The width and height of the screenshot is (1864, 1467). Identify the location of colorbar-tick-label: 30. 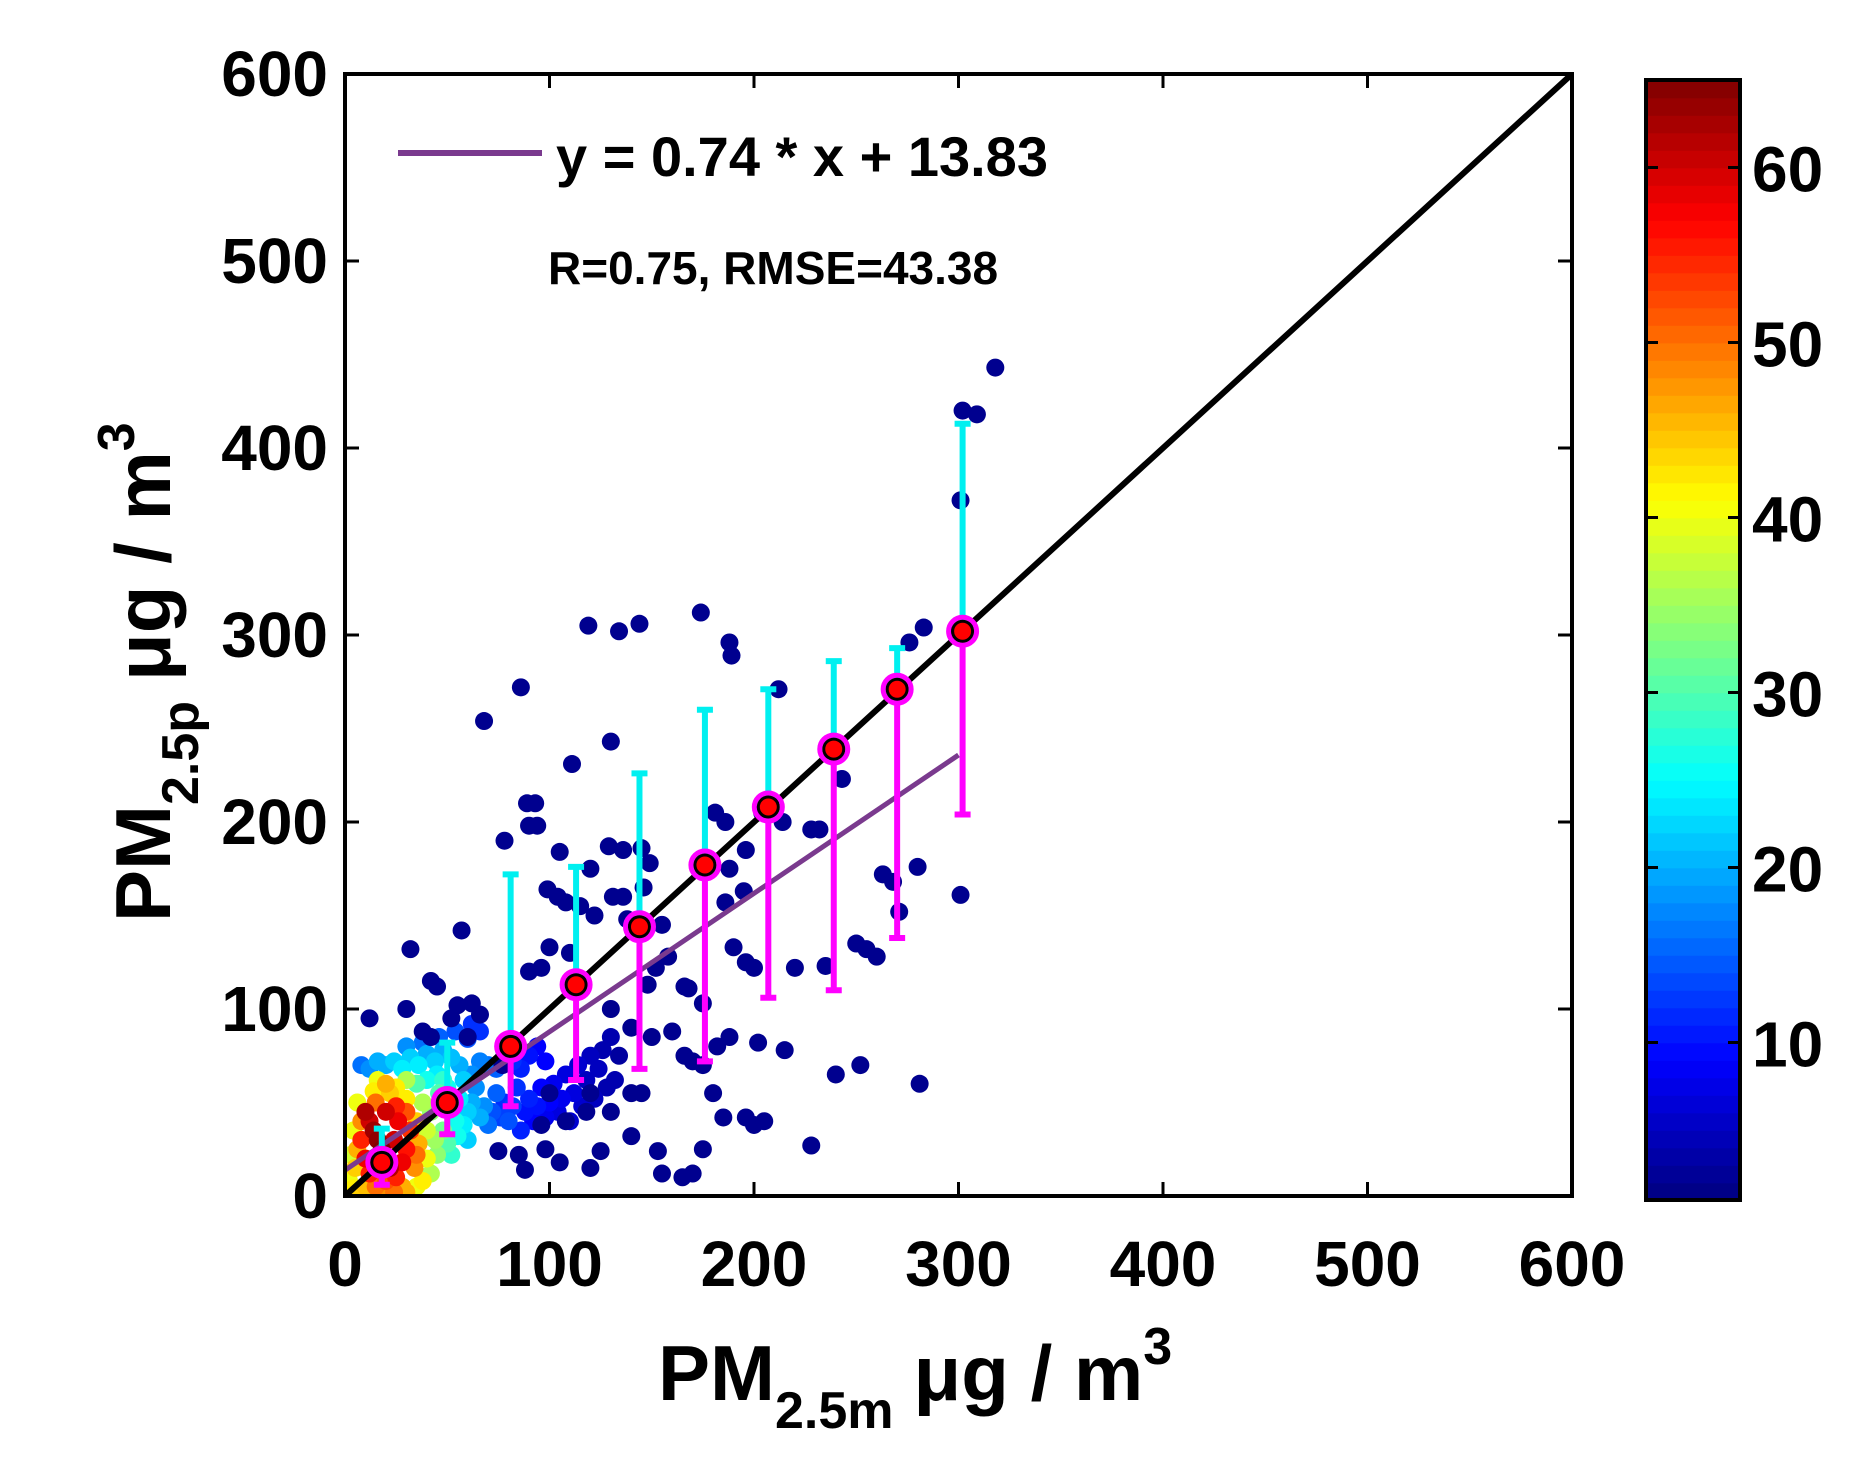
(1787, 695).